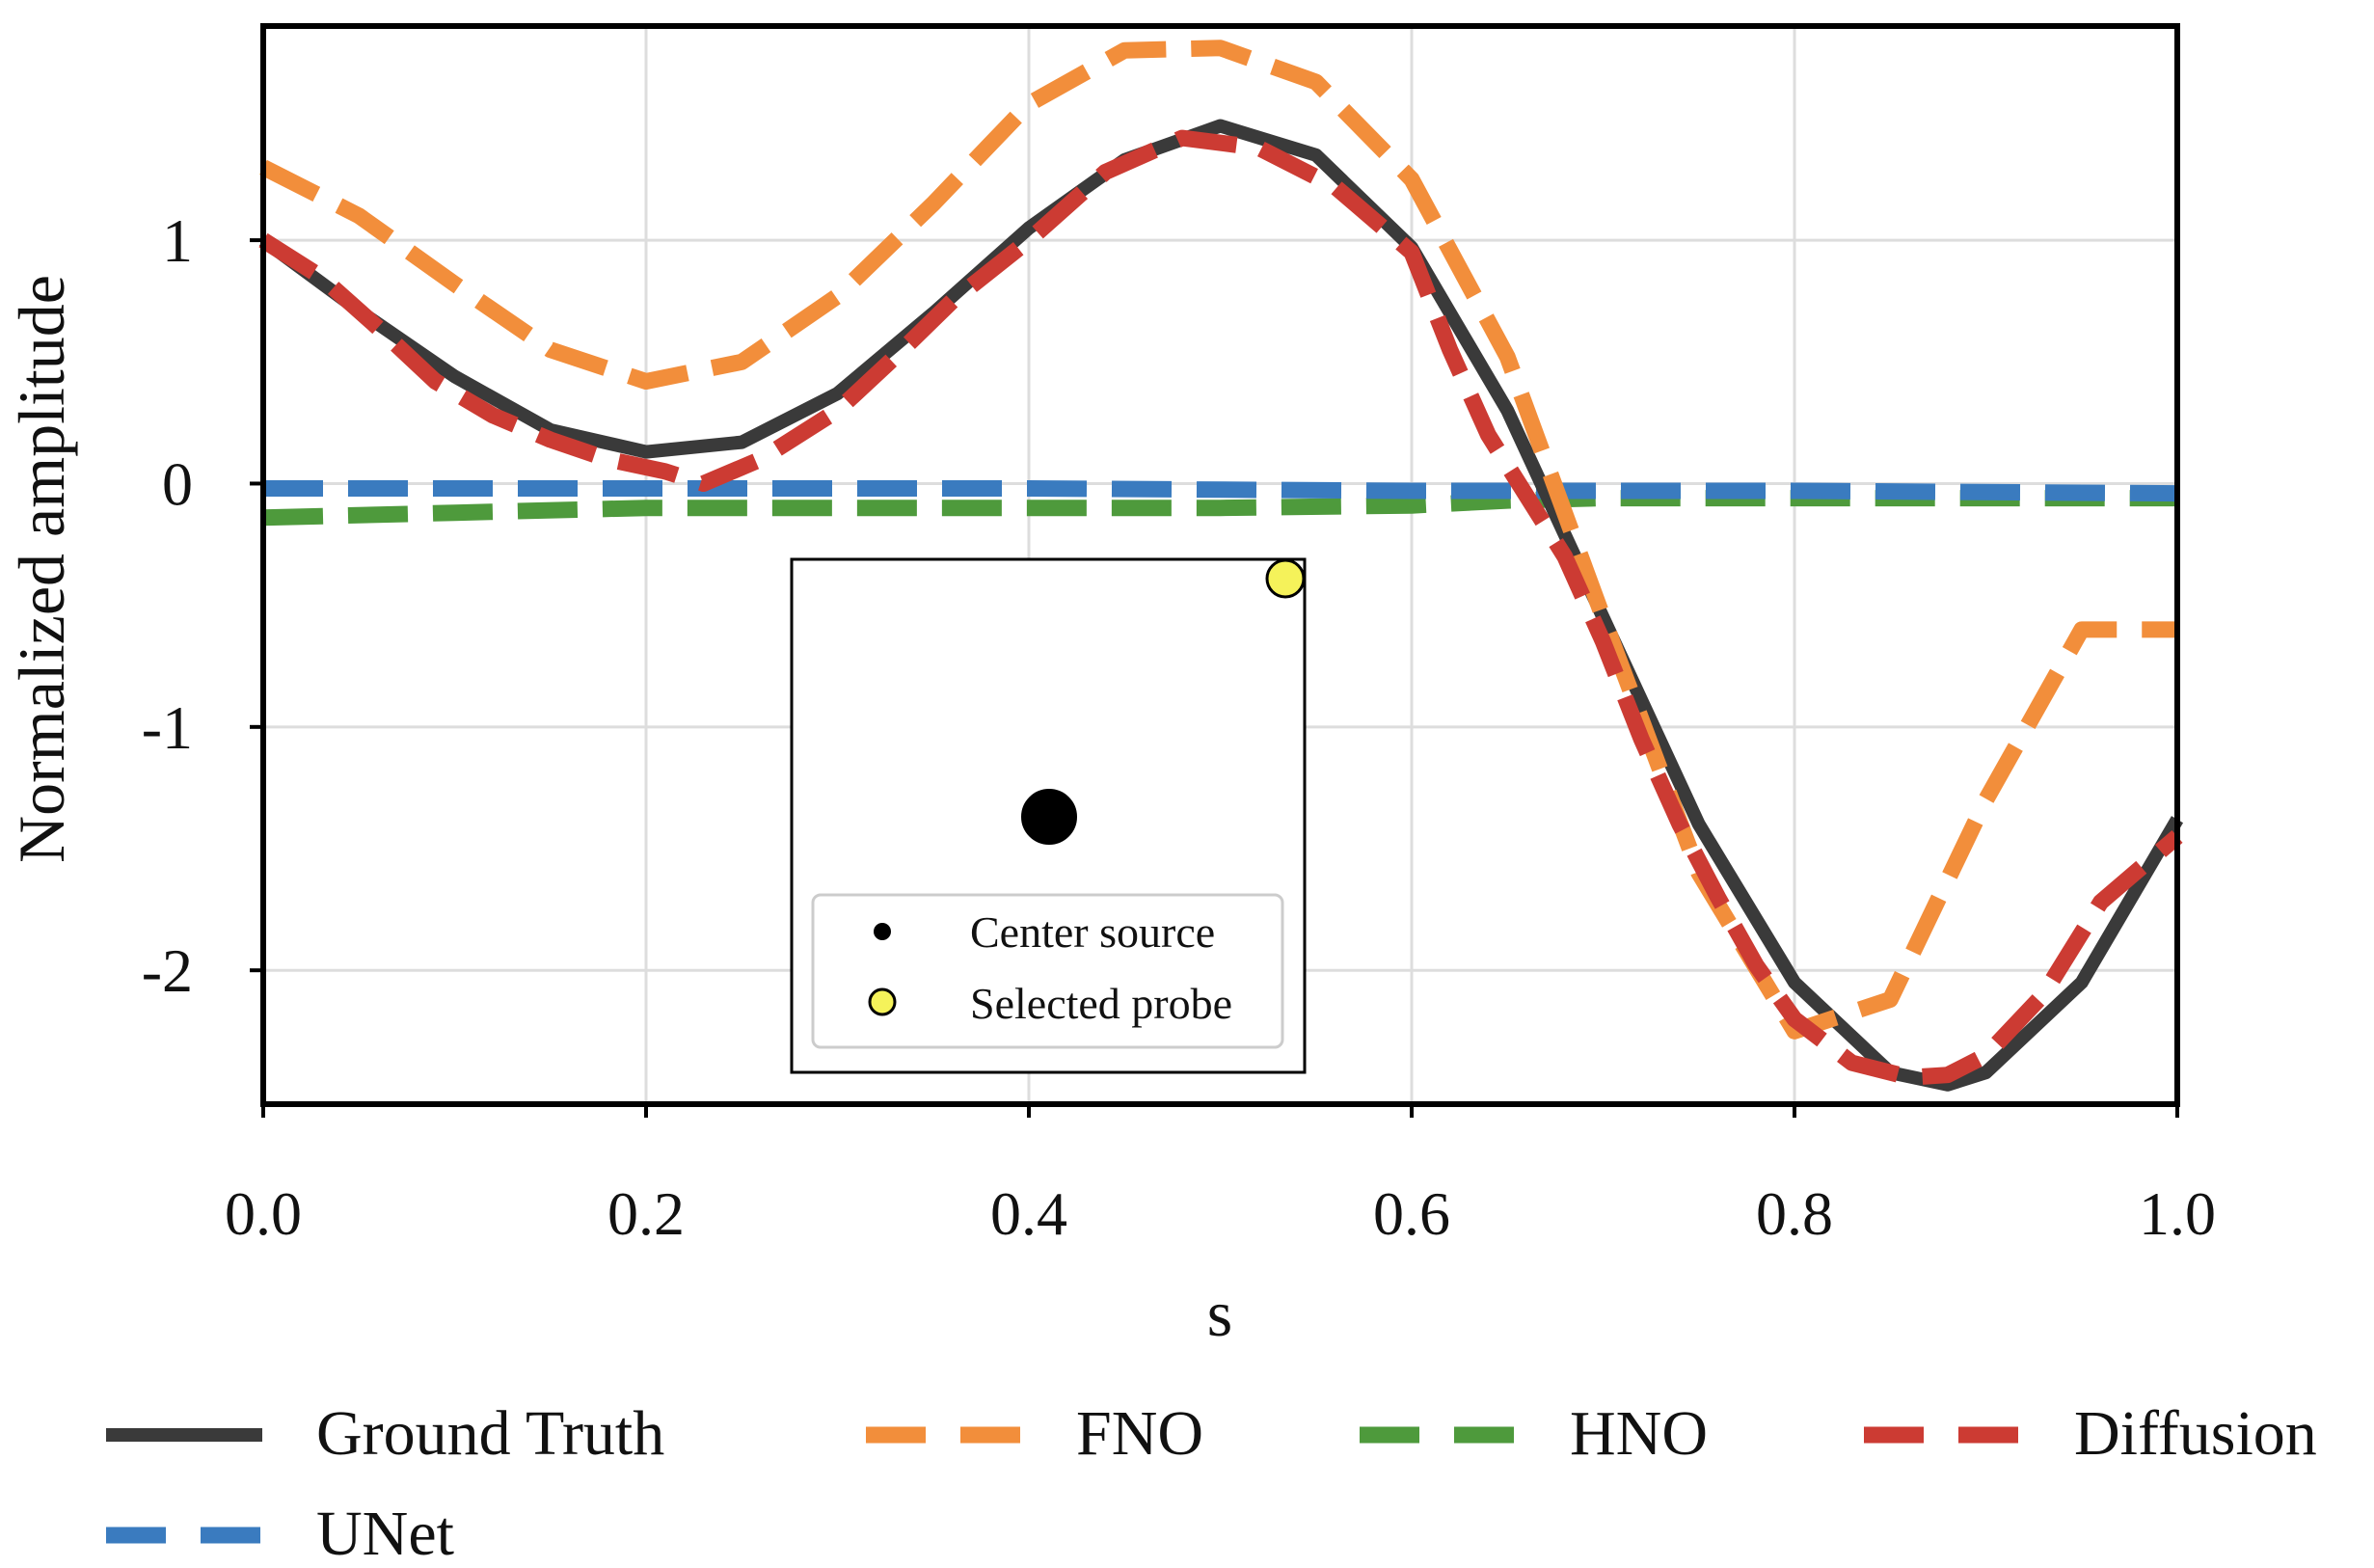 Image resolution: width=2374 pixels, height=1568 pixels. What do you see at coordinates (202, 605) in the screenshot?
I see `y-axis-ticks: 1 0 -1 -2` at bounding box center [202, 605].